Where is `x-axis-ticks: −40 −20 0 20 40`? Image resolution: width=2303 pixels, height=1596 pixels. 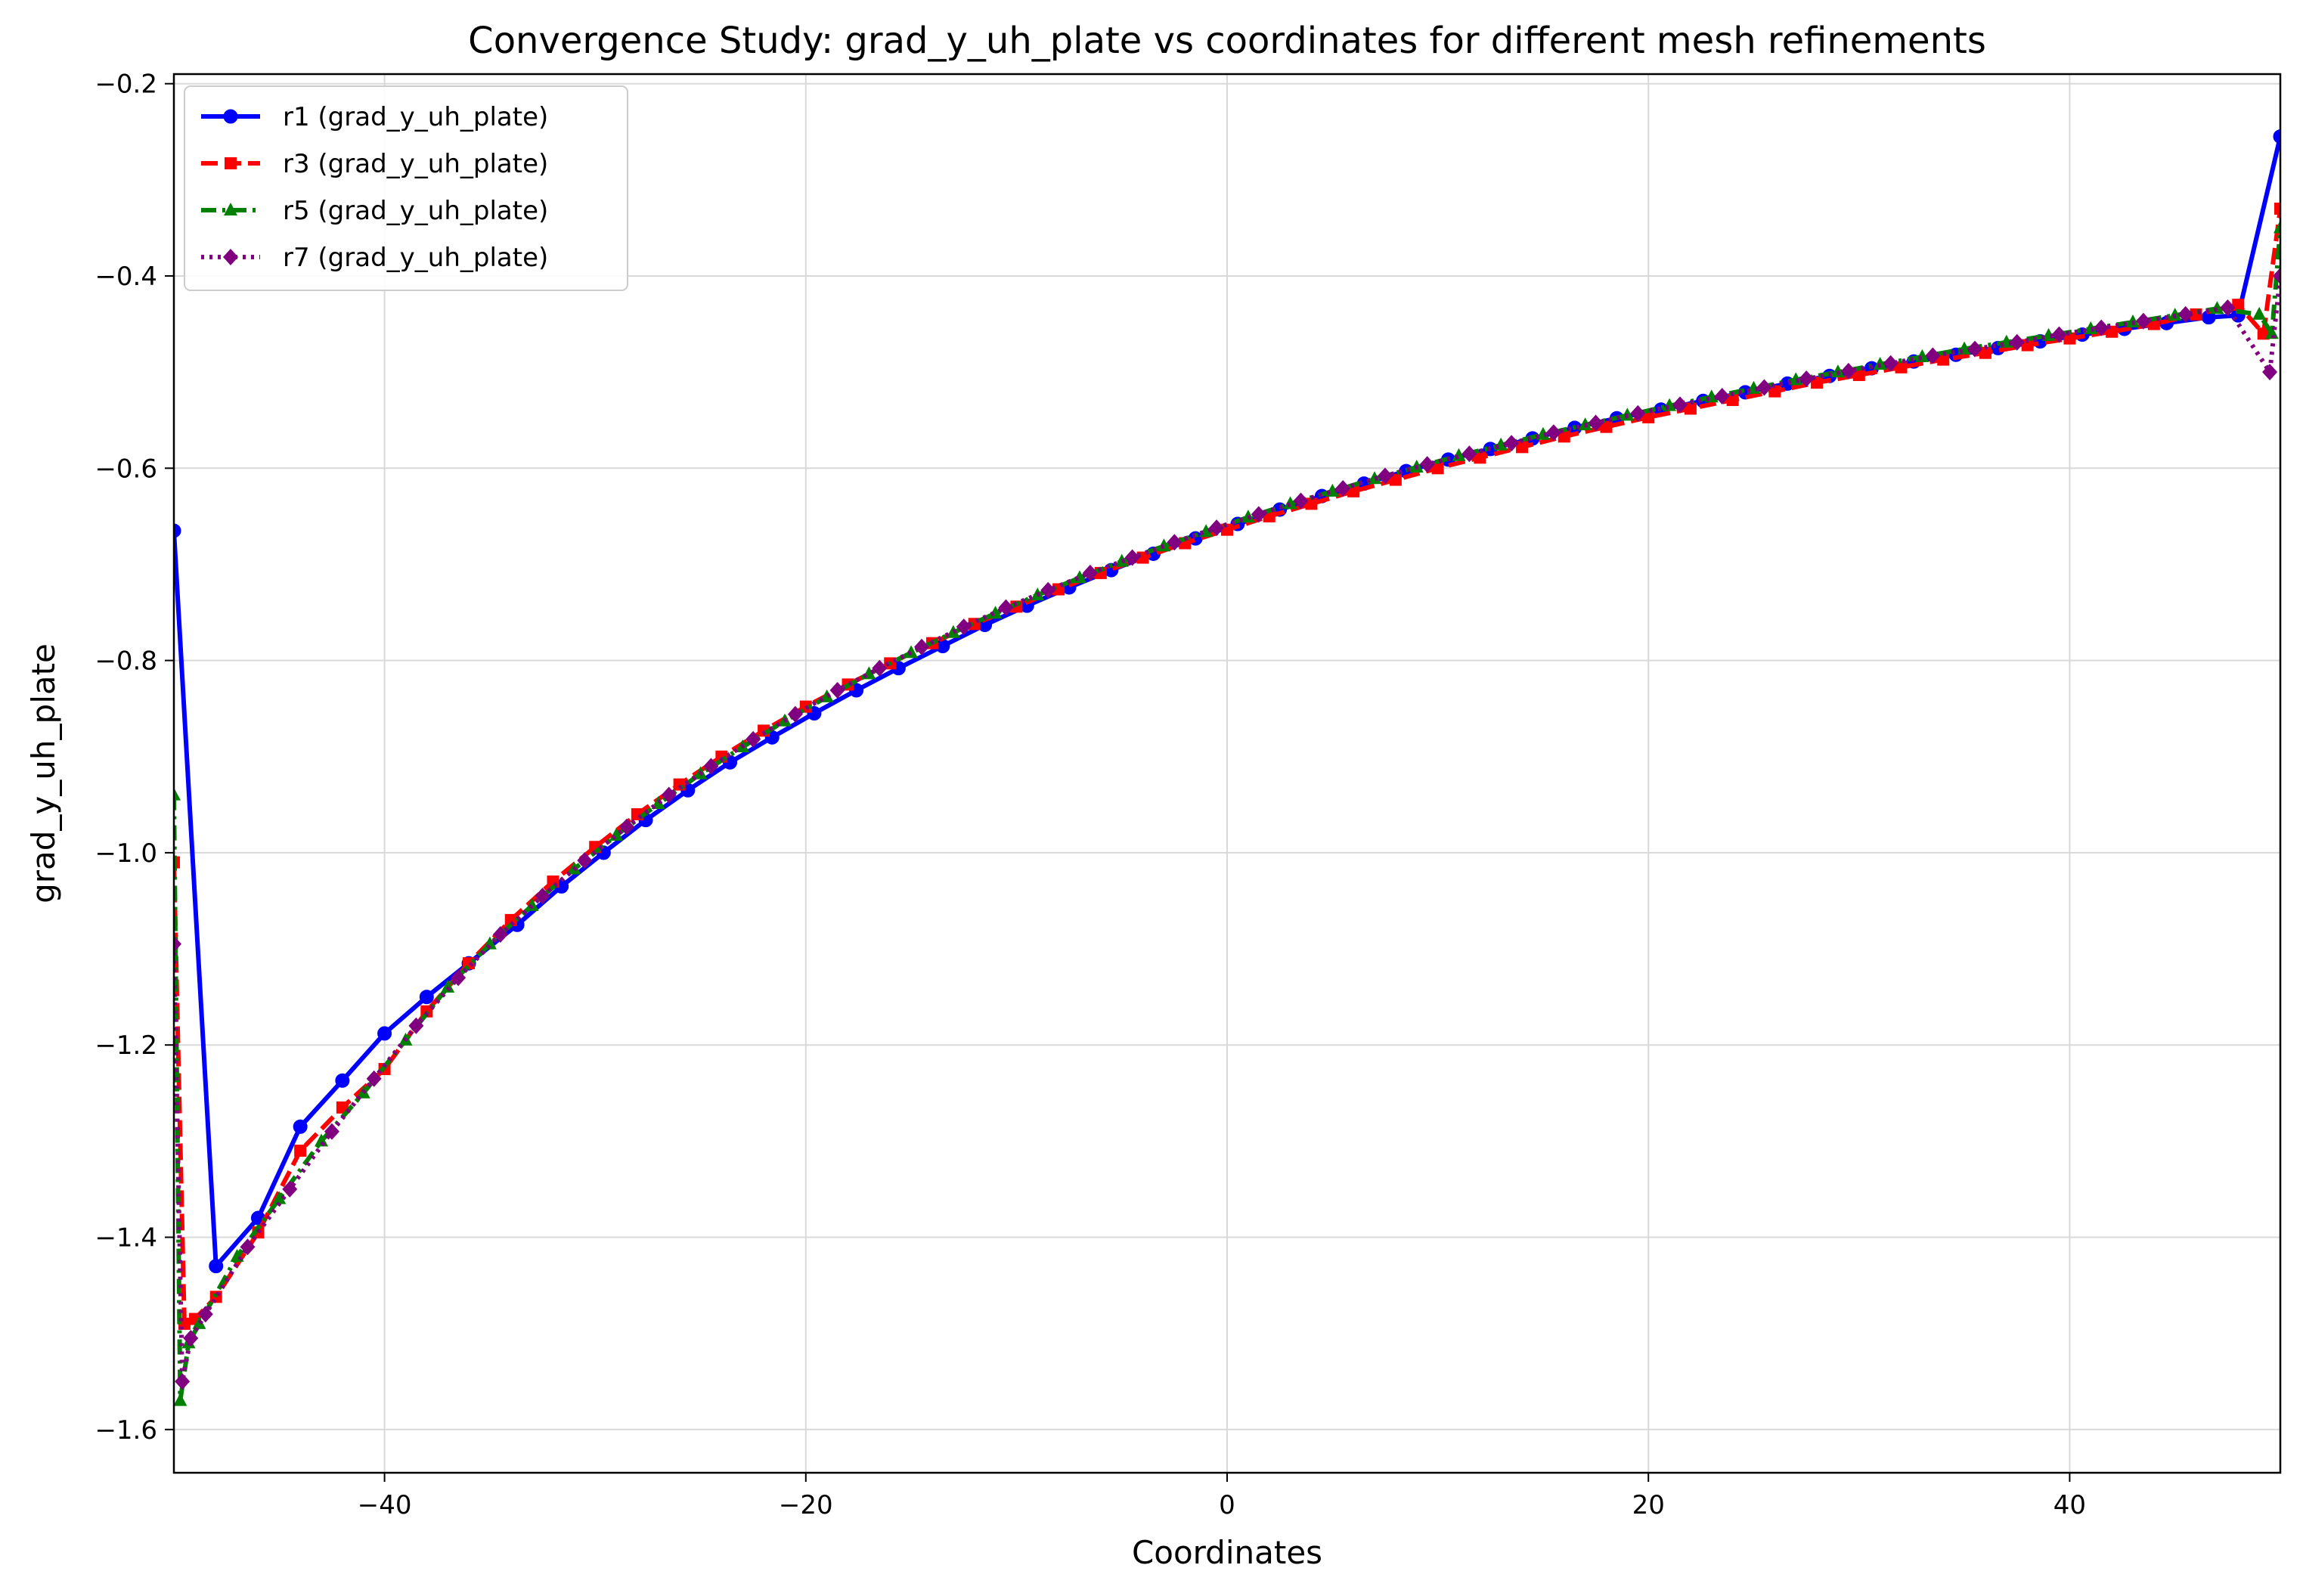 x-axis-ticks: −40 −20 0 20 40 is located at coordinates (1222, 1496).